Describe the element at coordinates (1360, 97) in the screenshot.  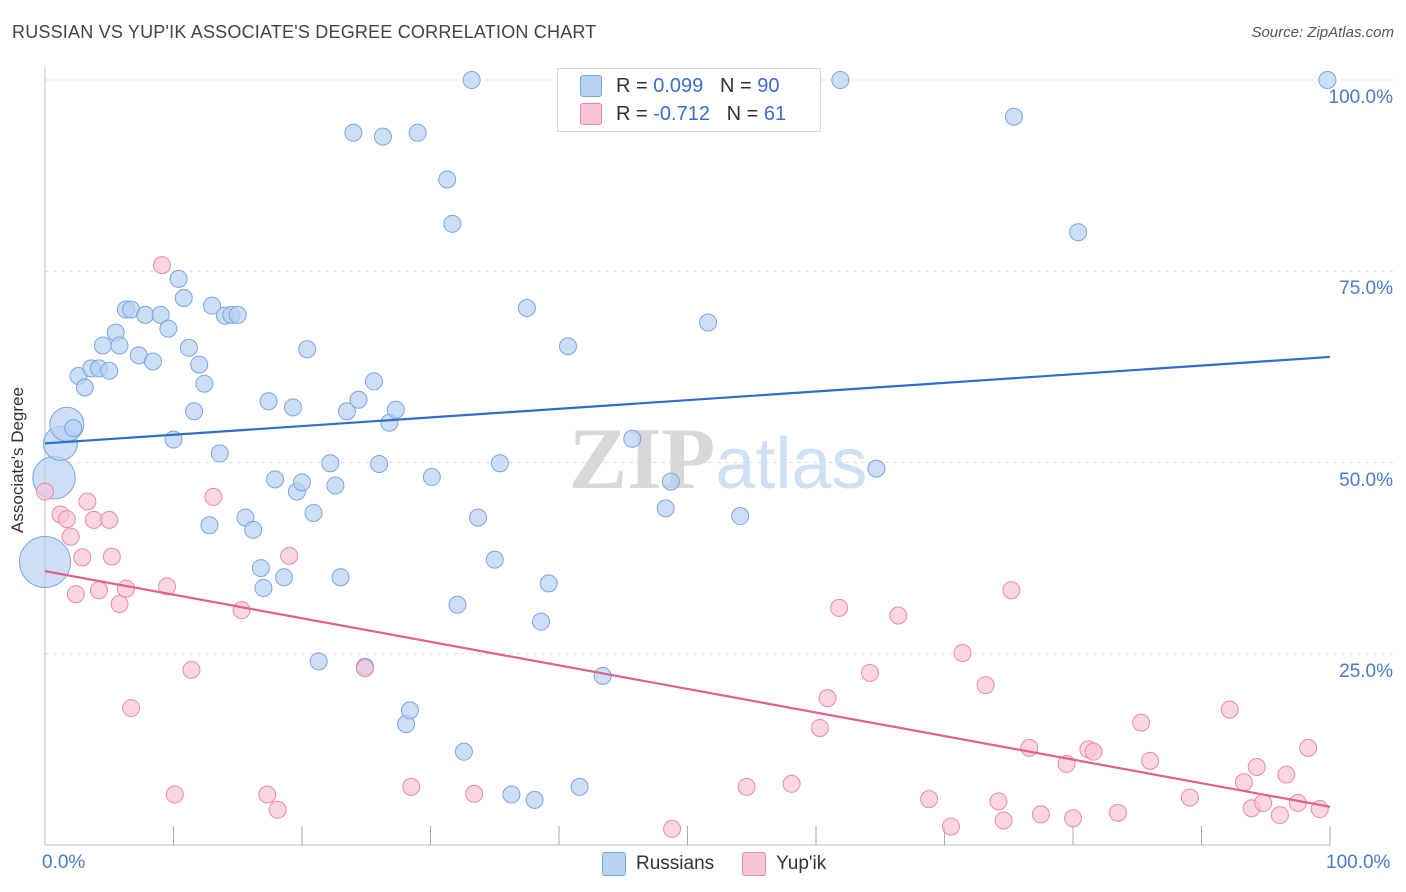
I see `y-tick-label: 100.0%` at that location.